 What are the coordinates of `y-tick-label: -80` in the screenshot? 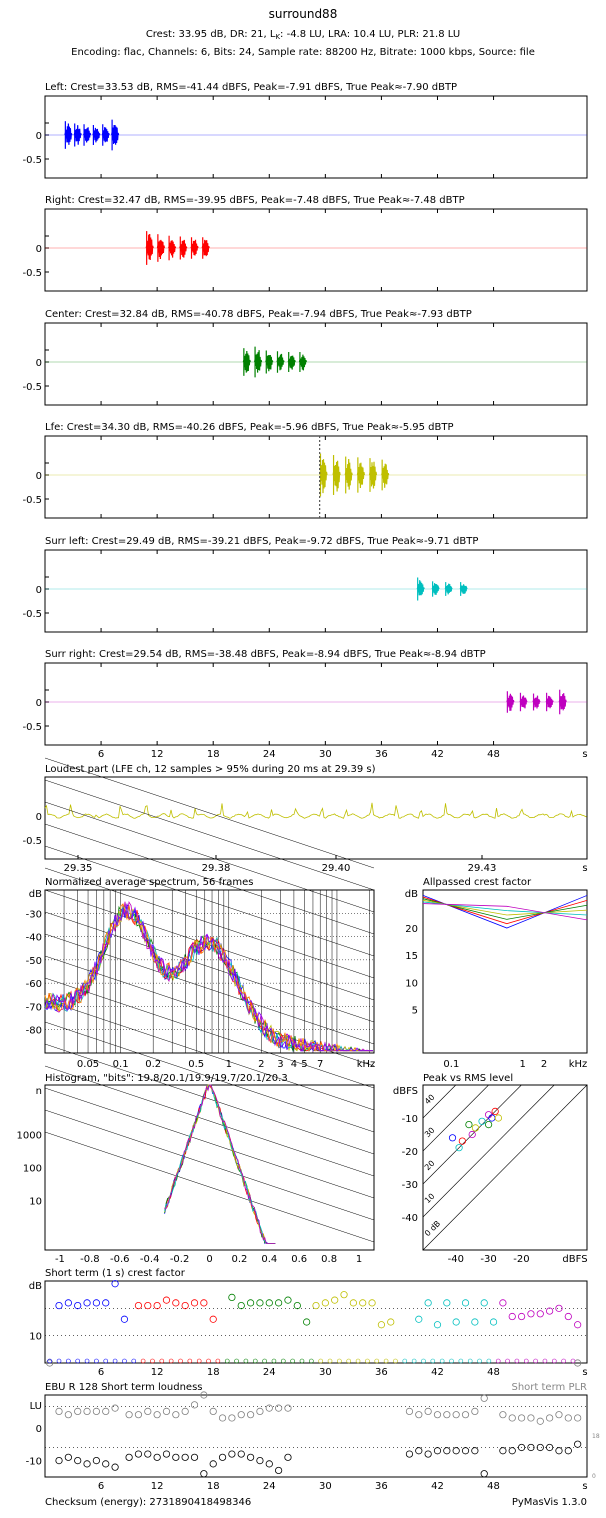 It's located at (34, 1031).